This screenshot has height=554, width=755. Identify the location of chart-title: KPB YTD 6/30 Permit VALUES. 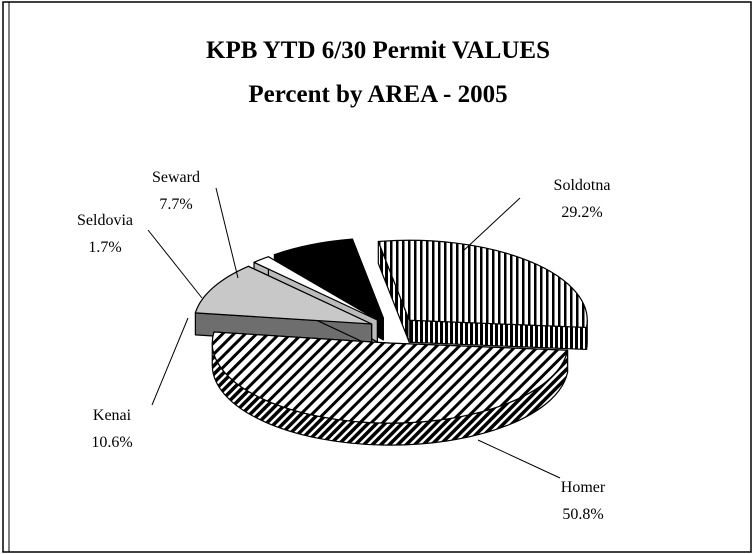
(378, 50).